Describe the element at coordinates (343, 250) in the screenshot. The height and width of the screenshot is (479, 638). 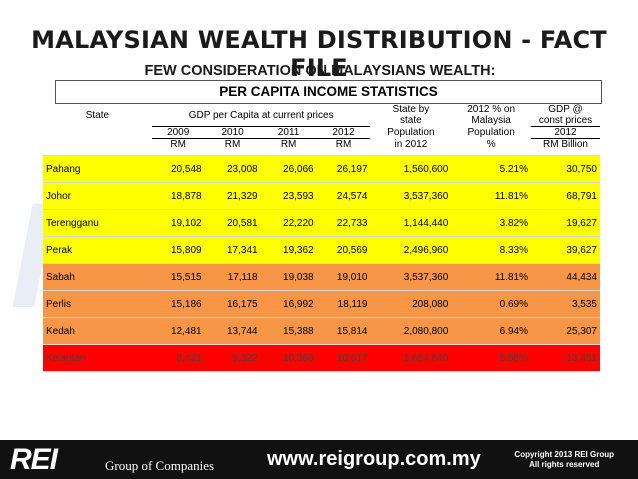
I see `cell-gdp-2012: 20,569` at that location.